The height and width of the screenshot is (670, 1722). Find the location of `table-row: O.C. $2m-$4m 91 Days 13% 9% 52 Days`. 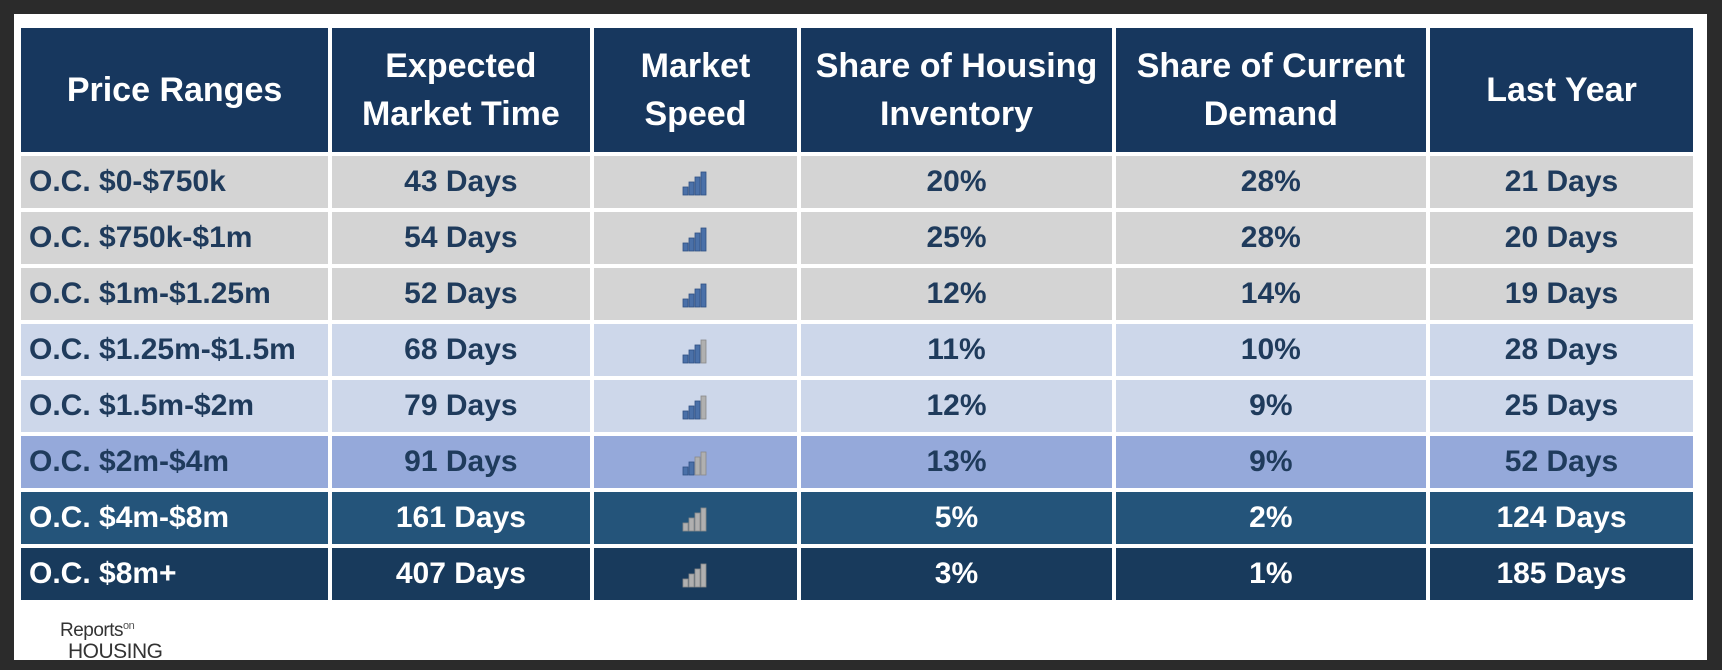

table-row: O.C. $2m-$4m 91 Days 13% 9% 52 Days is located at coordinates (857, 462).